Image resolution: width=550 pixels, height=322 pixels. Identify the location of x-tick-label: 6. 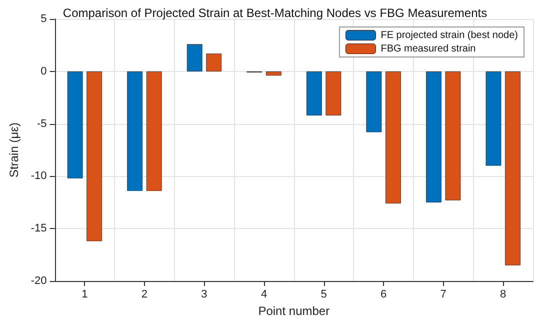
(383, 294).